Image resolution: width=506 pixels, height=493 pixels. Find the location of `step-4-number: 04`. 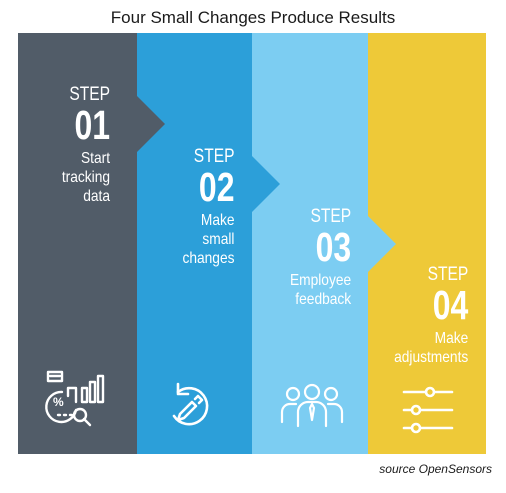

step-4-number: 04 is located at coordinates (450, 305).